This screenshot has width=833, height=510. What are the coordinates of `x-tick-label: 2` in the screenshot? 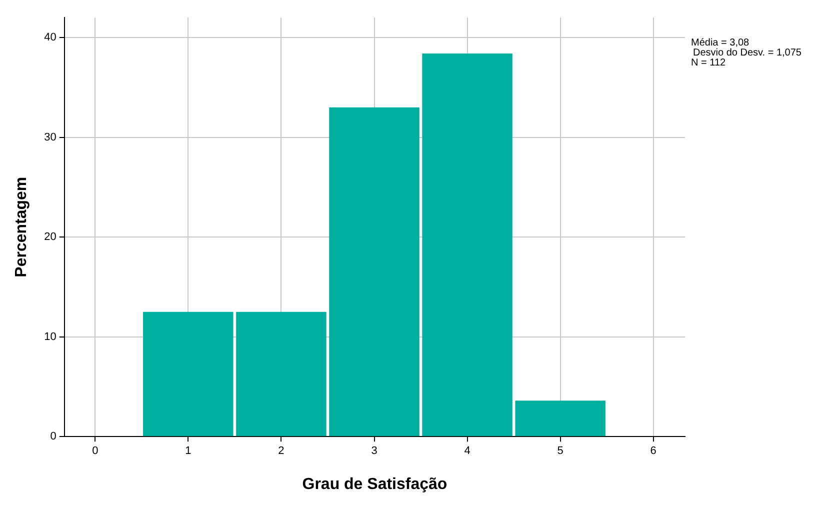 It's located at (281, 451).